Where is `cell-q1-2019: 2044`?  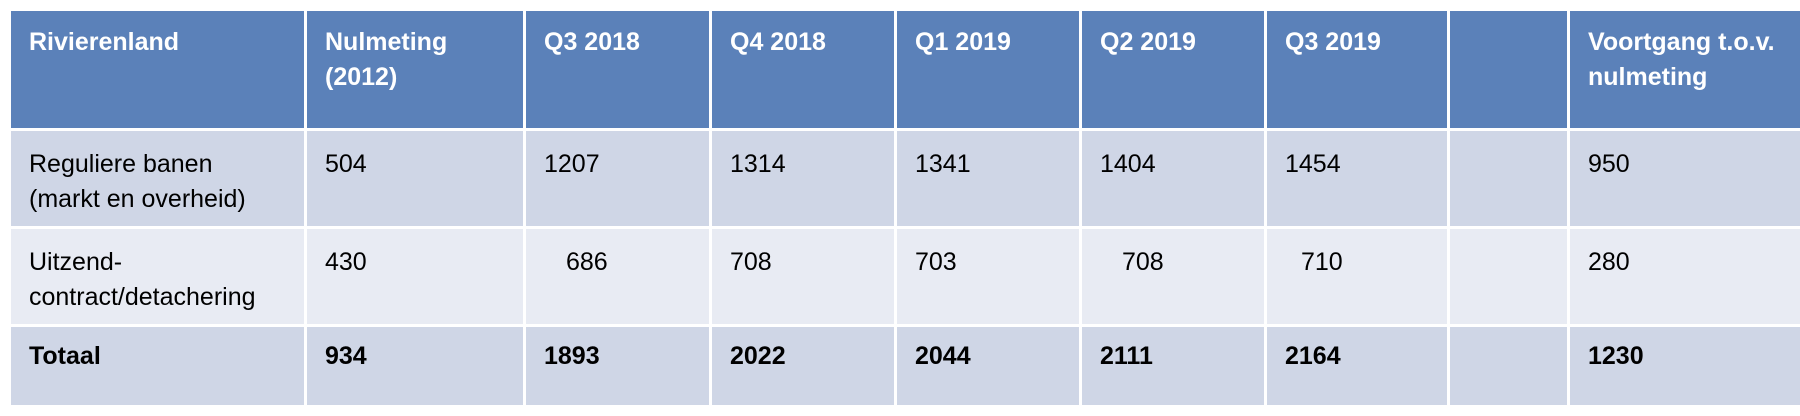 cell-q1-2019: 2044 is located at coordinates (988, 365).